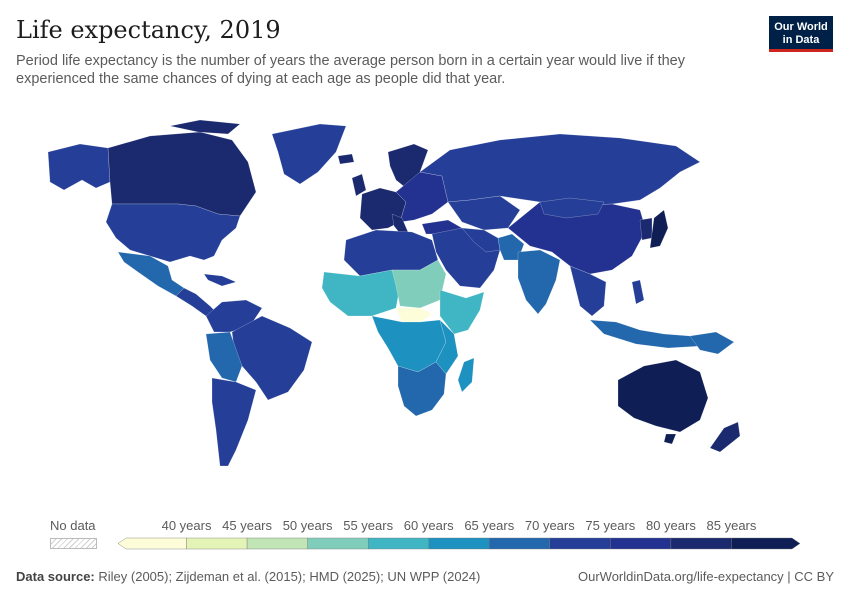  Describe the element at coordinates (671, 525) in the screenshot. I see `legend-tick-label: 80 years` at that location.